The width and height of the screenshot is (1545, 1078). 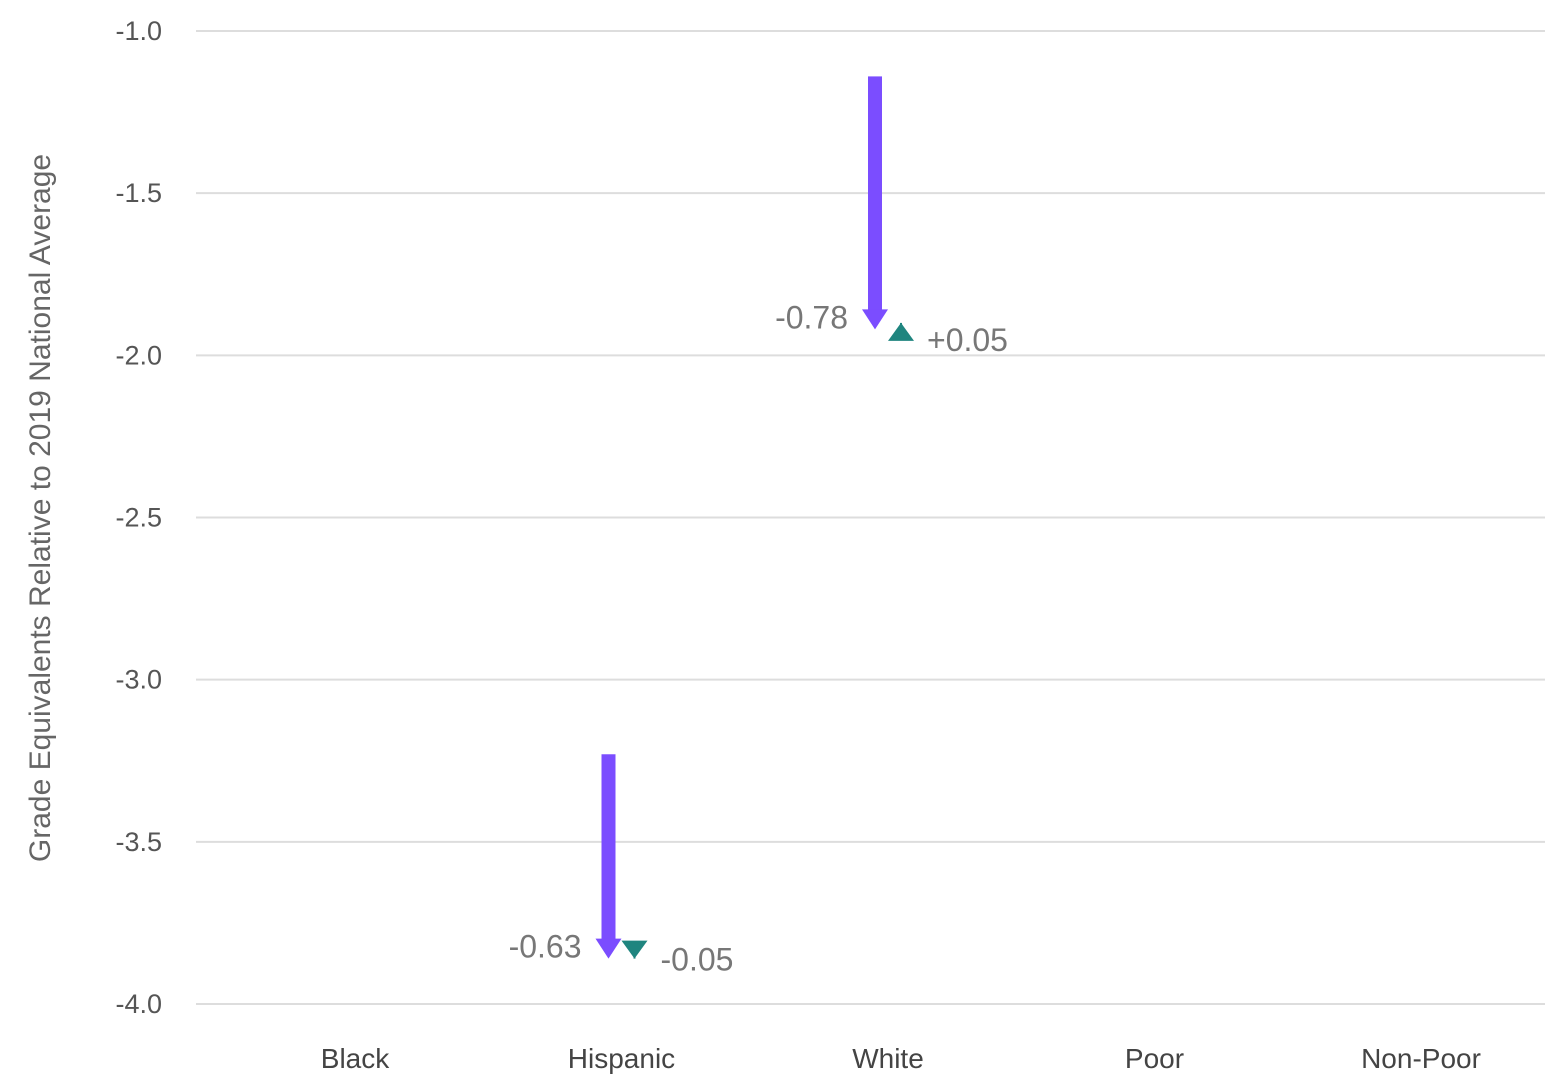 I want to click on y-tick-label: -3.5, so click(x=138, y=842).